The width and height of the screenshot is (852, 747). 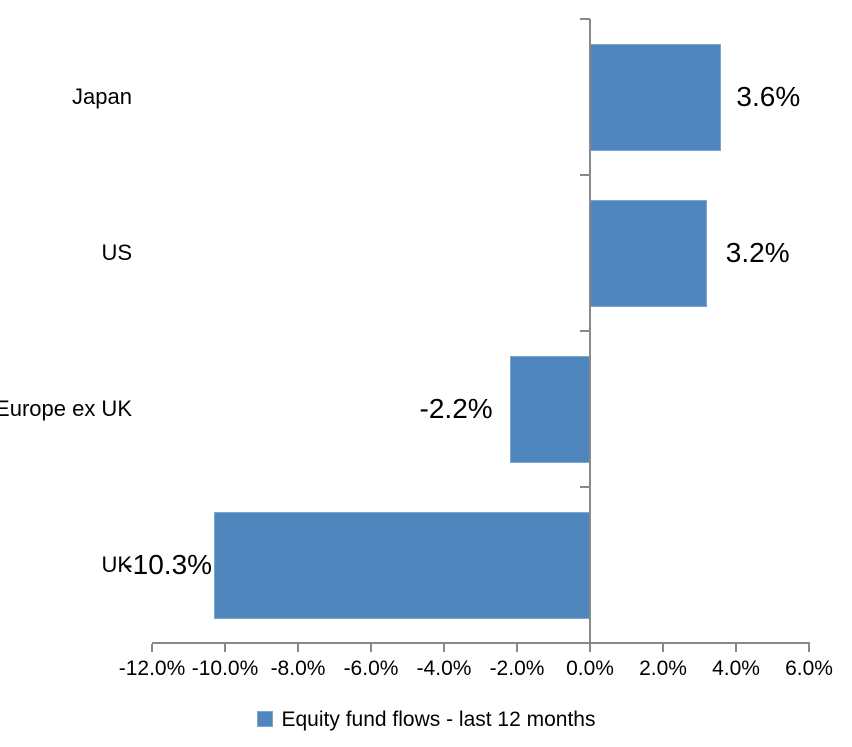 What do you see at coordinates (225, 668) in the screenshot?
I see `x-tick-label: -10.0%` at bounding box center [225, 668].